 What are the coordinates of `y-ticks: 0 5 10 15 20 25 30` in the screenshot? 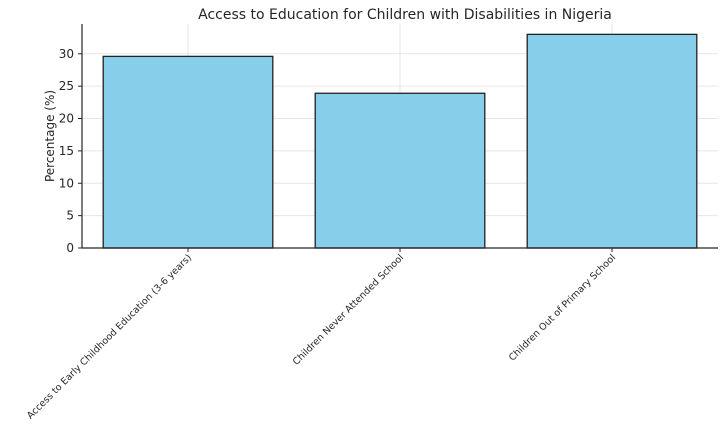 It's located at (70, 151).